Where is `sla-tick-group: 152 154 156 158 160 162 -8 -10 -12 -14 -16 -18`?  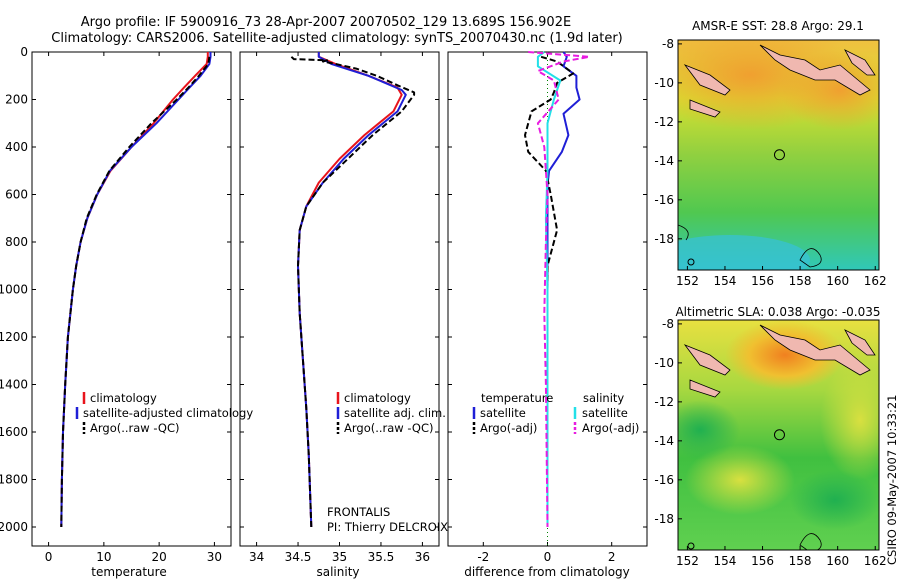
sla-tick-group: 152 154 156 158 160 162 -8 -10 -12 -14 -16 -18 is located at coordinates (770, 442).